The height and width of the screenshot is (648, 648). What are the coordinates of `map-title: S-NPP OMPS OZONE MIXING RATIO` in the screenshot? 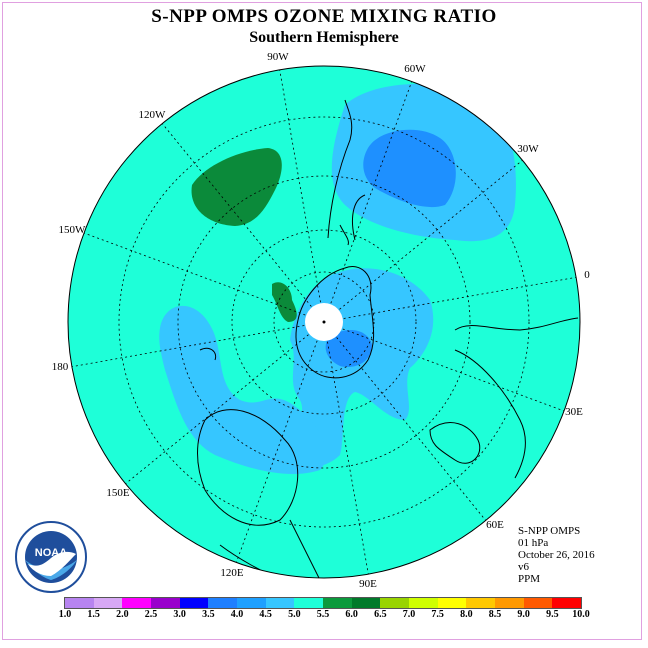 It's located at (324, 16).